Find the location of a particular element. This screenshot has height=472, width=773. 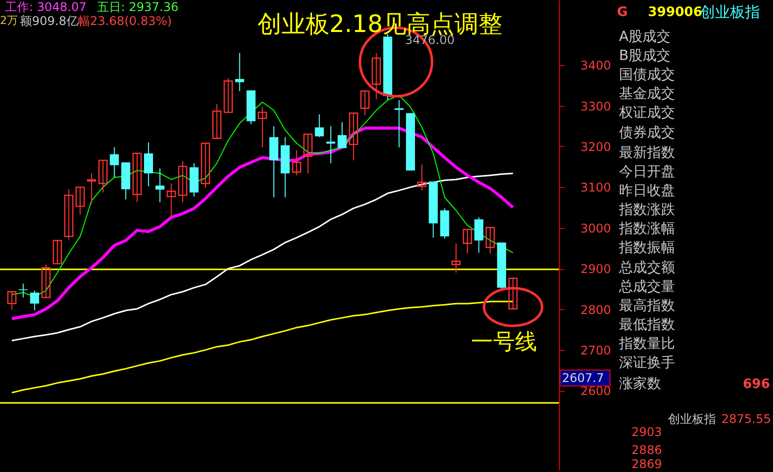

text: 2607.7 is located at coordinates (583, 378).